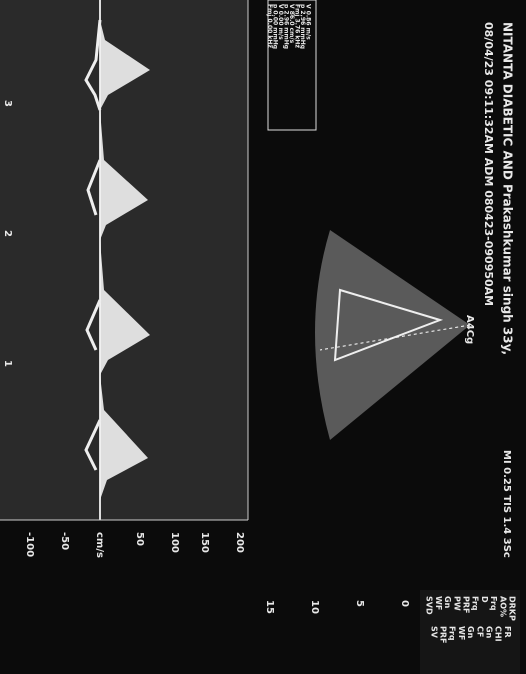 The image size is (526, 674). I want to click on time-mark: 1, so click(7, 363).